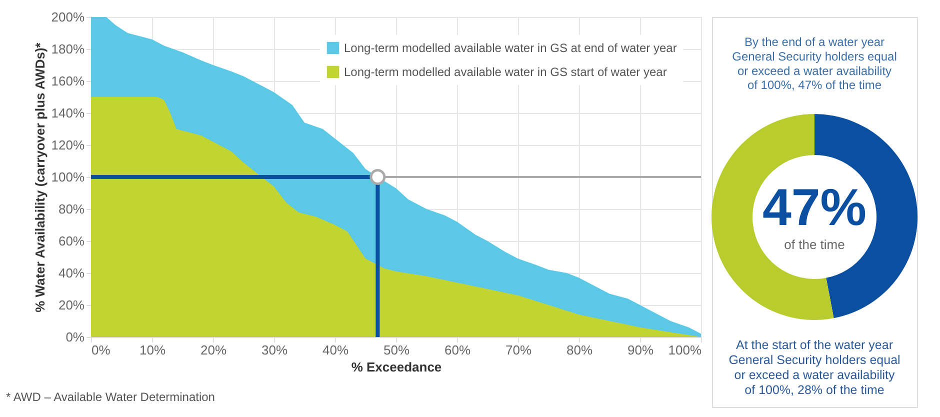  Describe the element at coordinates (274, 350) in the screenshot. I see `x-tick-label: 30%` at that location.